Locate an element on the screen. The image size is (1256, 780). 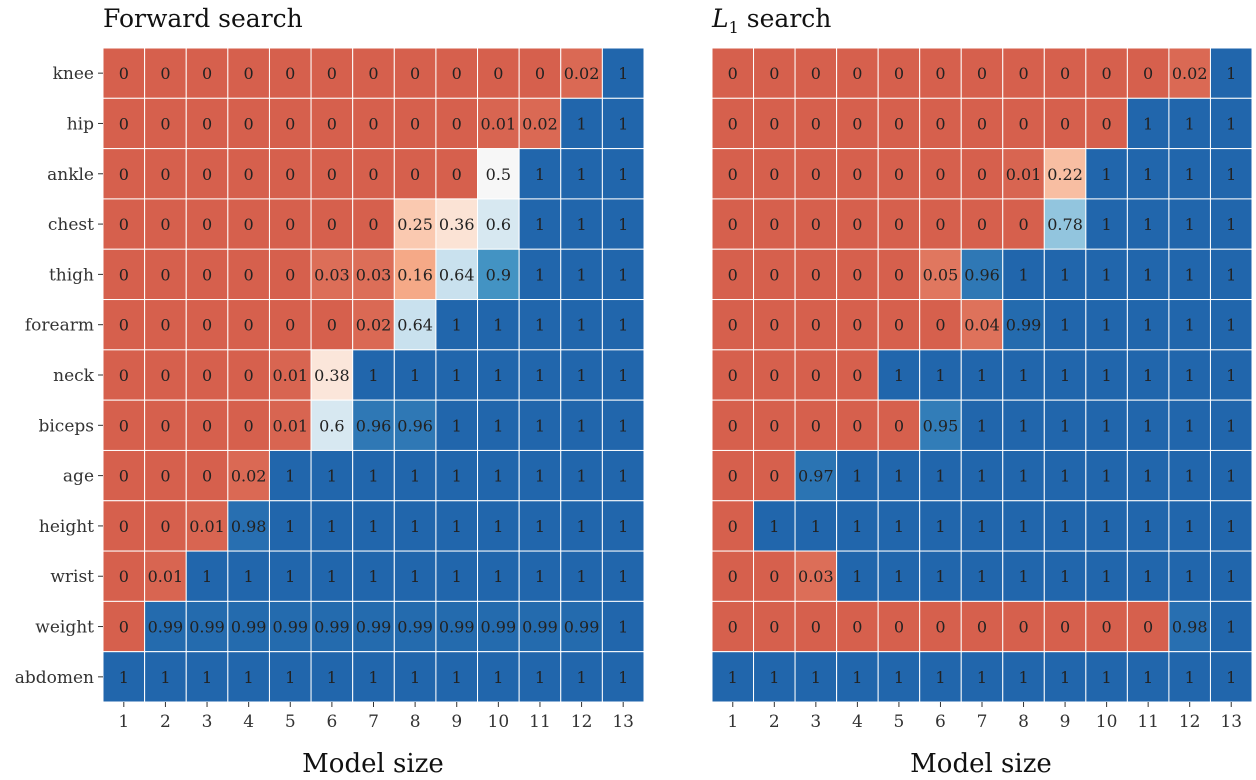
panel-1-xlabel: Model size is located at coordinates (373, 764).